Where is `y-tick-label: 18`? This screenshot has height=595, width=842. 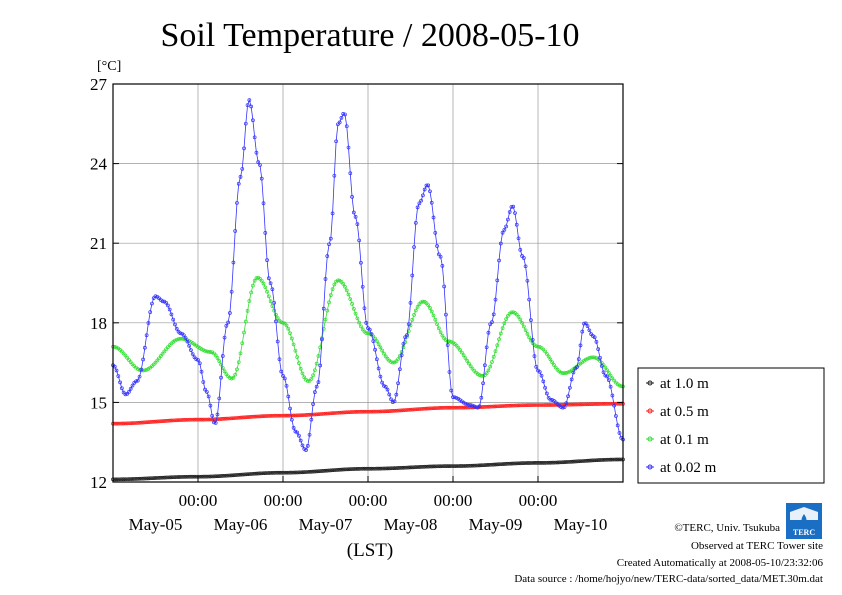 y-tick-label: 18 is located at coordinates (98, 323).